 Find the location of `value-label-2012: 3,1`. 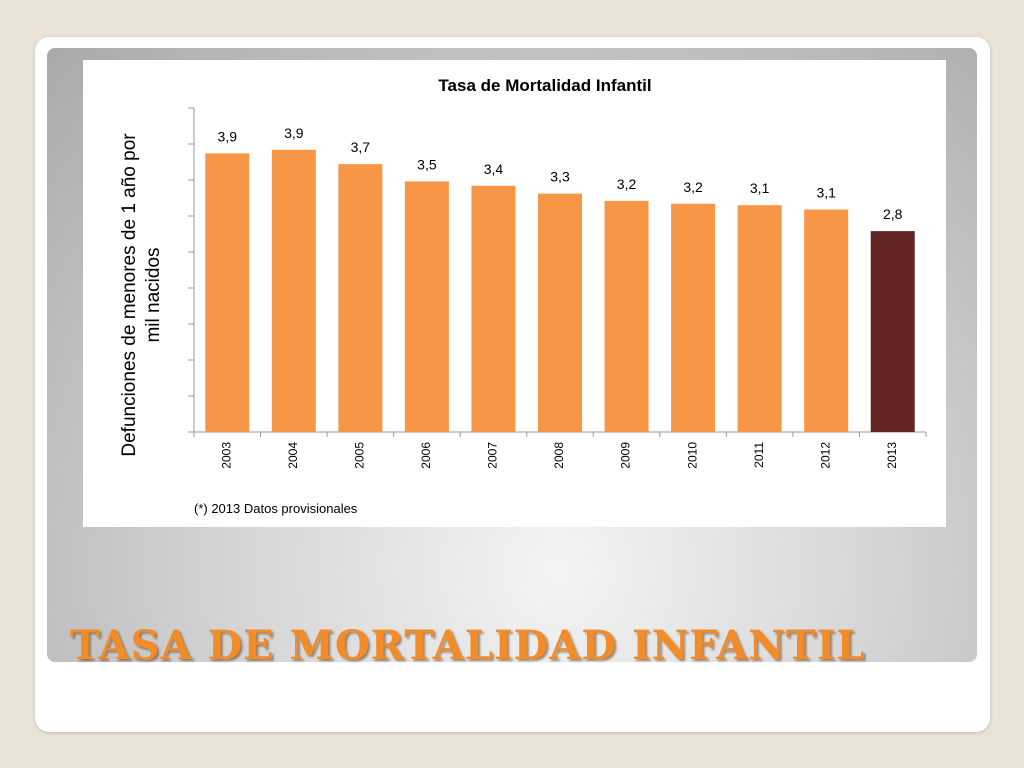

value-label-2012: 3,1 is located at coordinates (826, 193).